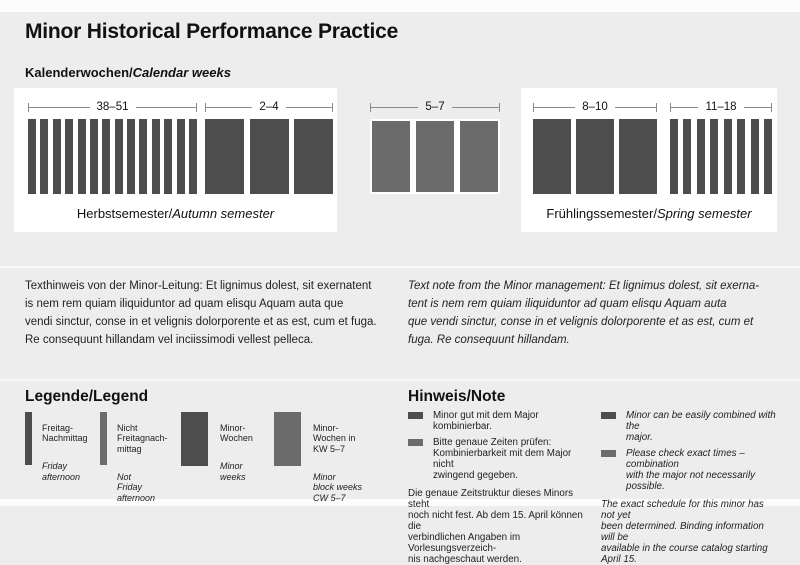 Image resolution: width=800 pixels, height=565 pixels. I want to click on calendar-weeks-heading: Kalenderwochen/Calendar weeks, so click(128, 72).